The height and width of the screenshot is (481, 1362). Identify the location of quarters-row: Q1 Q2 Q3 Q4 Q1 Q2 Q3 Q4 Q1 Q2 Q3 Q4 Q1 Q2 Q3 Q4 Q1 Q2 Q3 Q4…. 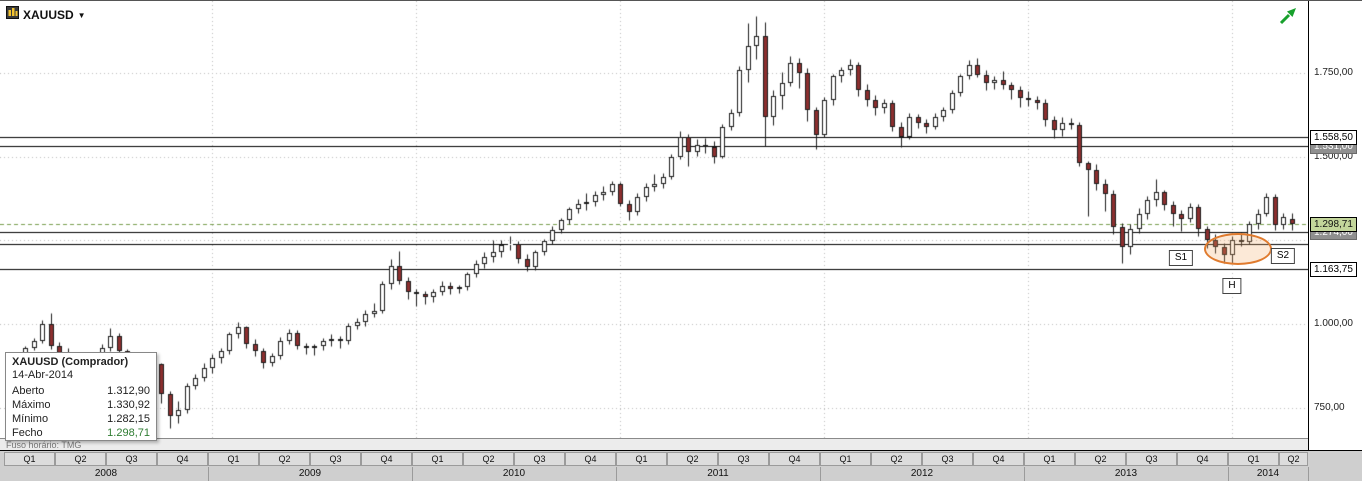
(681, 459).